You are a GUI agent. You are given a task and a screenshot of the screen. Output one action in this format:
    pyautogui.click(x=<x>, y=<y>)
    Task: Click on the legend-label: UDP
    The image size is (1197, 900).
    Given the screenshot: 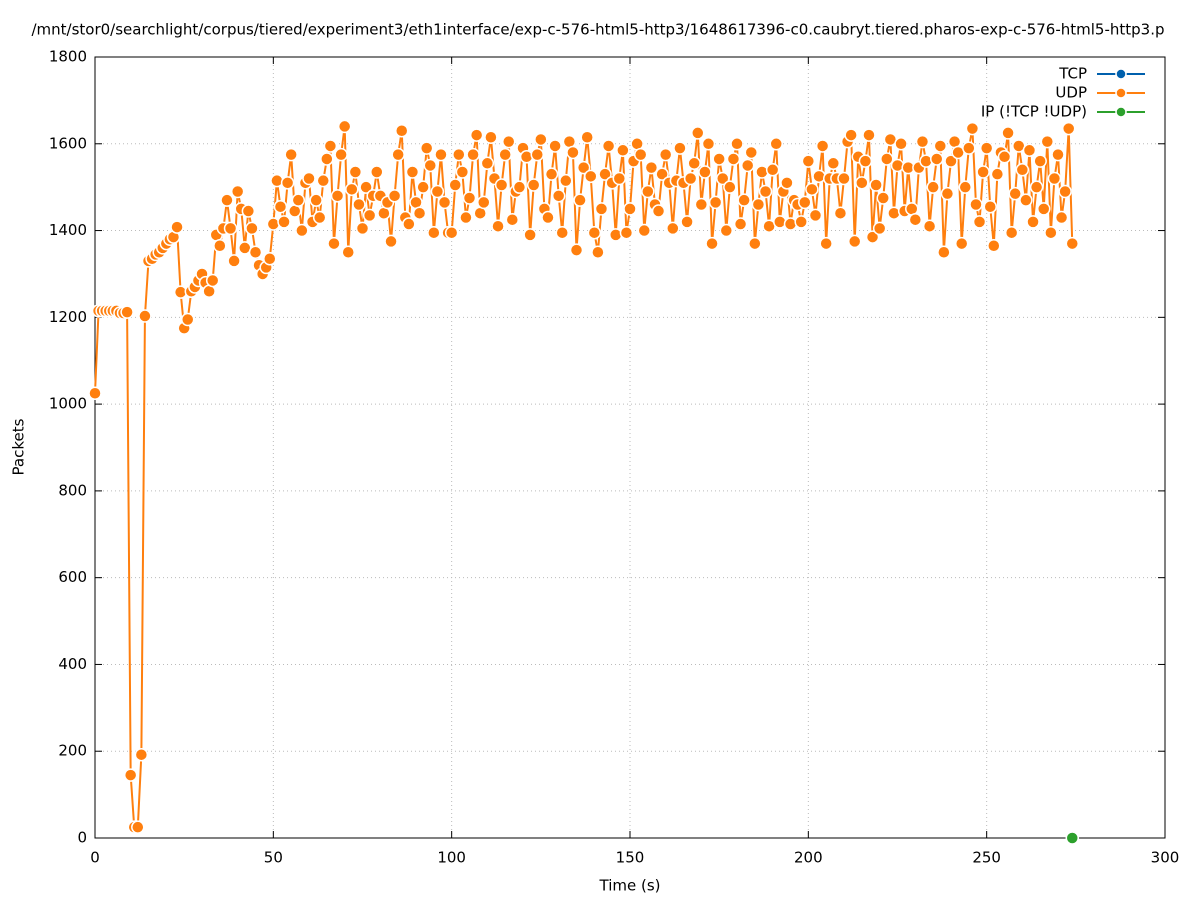 What is the action you would take?
    pyautogui.click(x=1071, y=93)
    